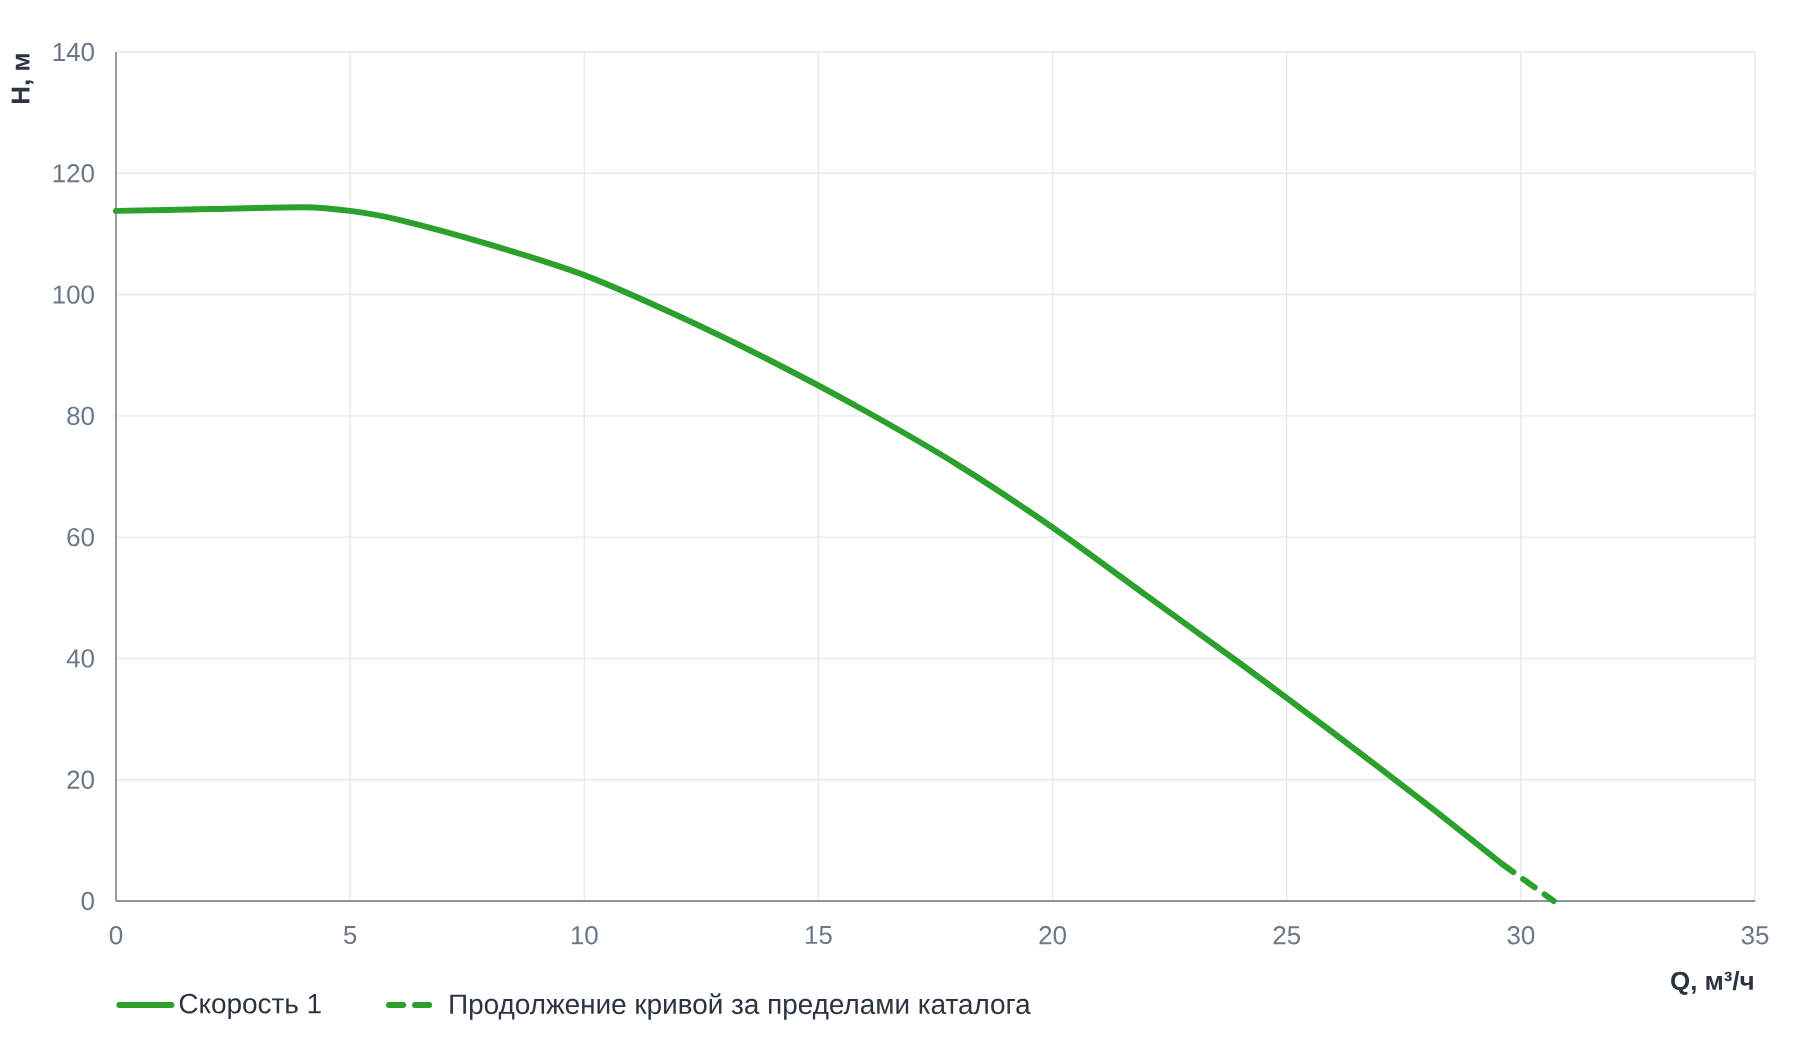  I want to click on x-tick-label: 35, so click(1755, 935).